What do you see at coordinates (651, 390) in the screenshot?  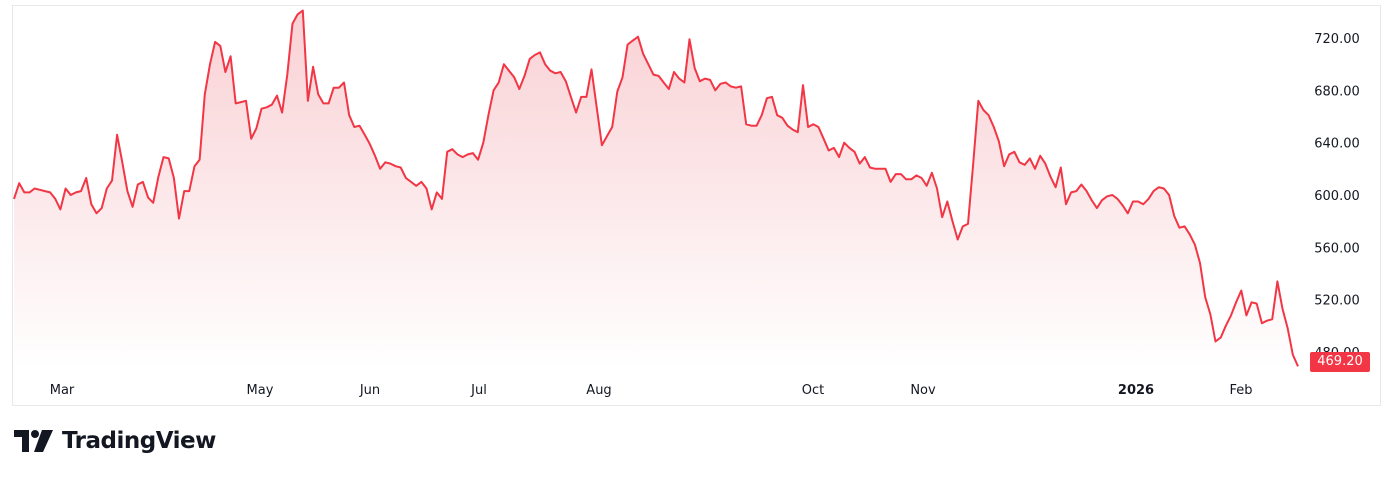 I see `x-axis: Mar May Jun Jul Aug Oct Nov 2026 Feb` at bounding box center [651, 390].